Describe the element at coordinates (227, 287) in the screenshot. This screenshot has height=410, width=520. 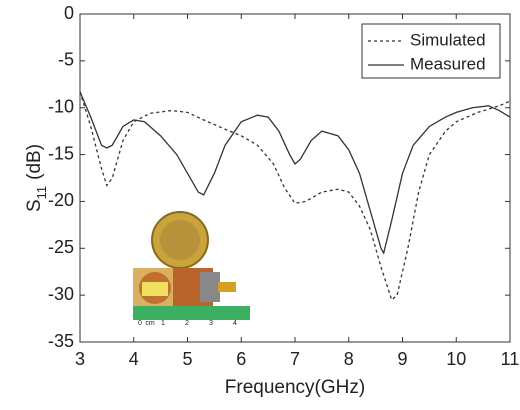
I see `sma` at that location.